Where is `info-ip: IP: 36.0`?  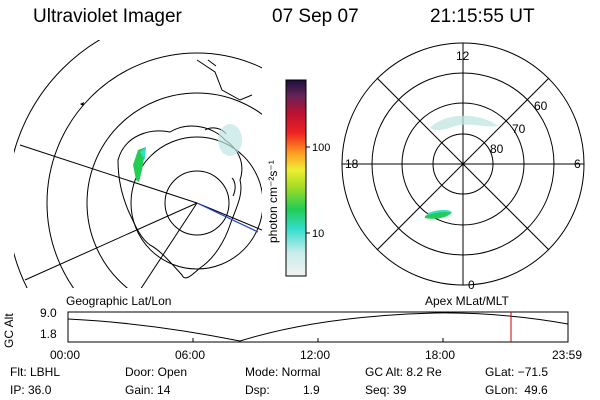 info-ip: IP: 36.0 is located at coordinates (31, 390).